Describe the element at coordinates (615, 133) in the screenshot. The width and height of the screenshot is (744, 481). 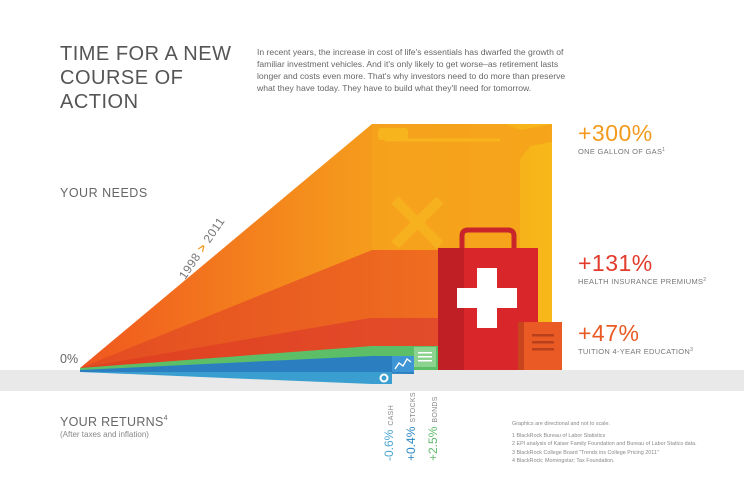
I see `gas-stat-value: +300%` at that location.